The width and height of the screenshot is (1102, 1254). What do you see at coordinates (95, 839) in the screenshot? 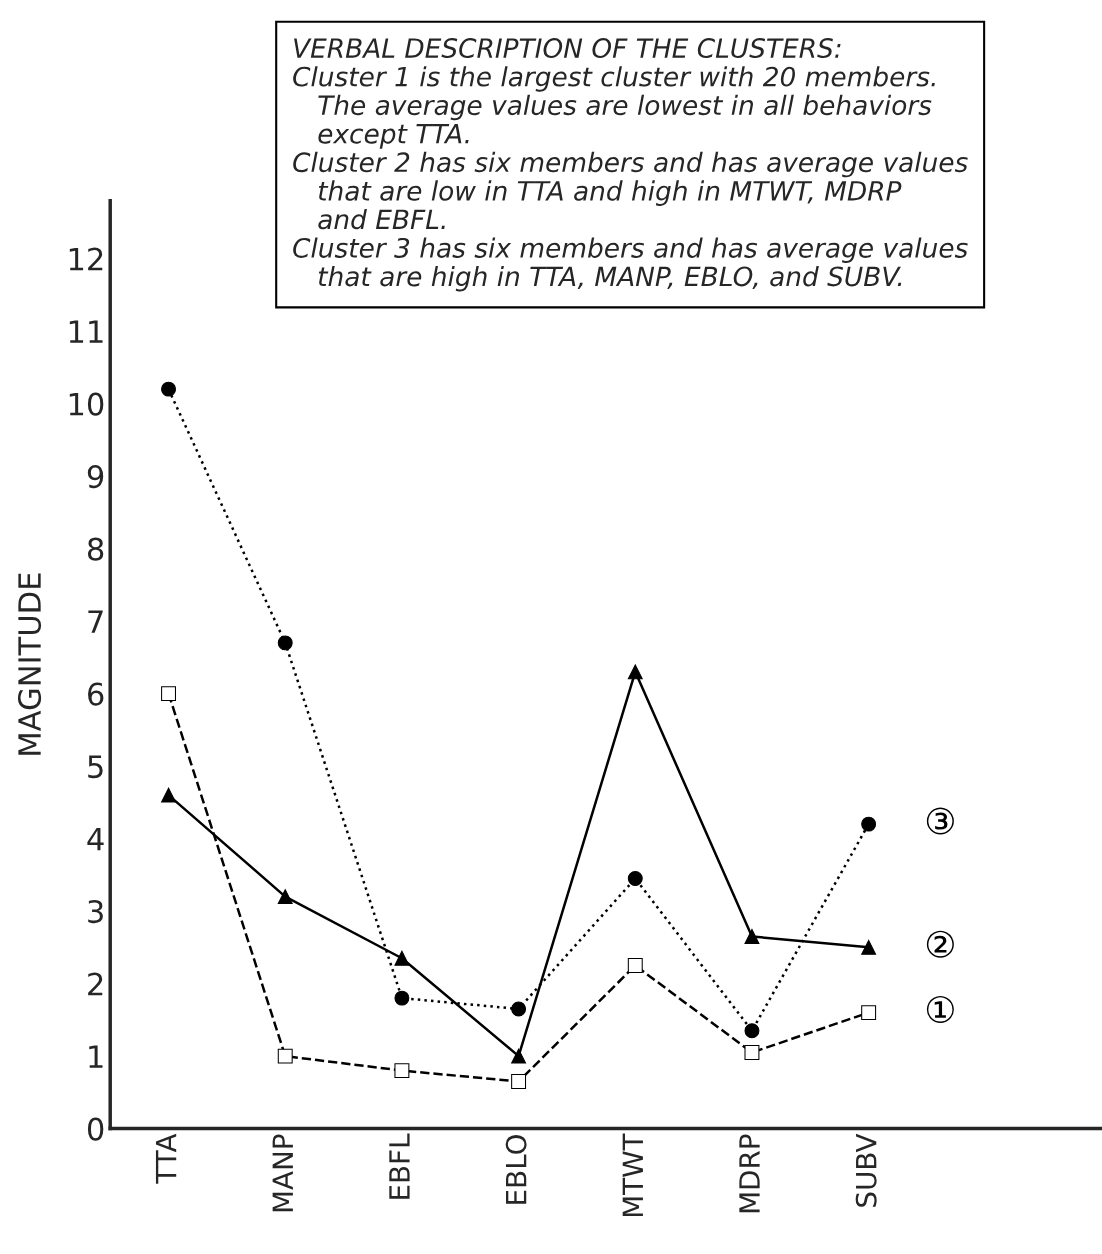
I see `y-tick-label: 4` at bounding box center [95, 839].